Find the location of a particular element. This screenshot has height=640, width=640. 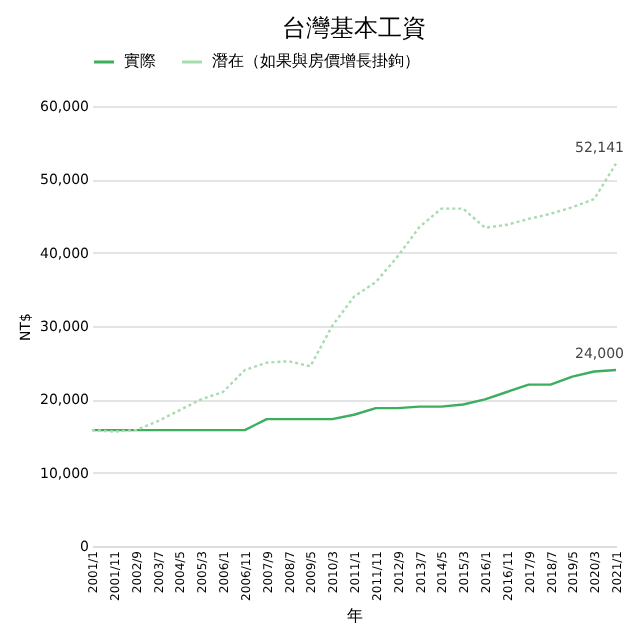

x-axis-title: 年 is located at coordinates (355, 615).